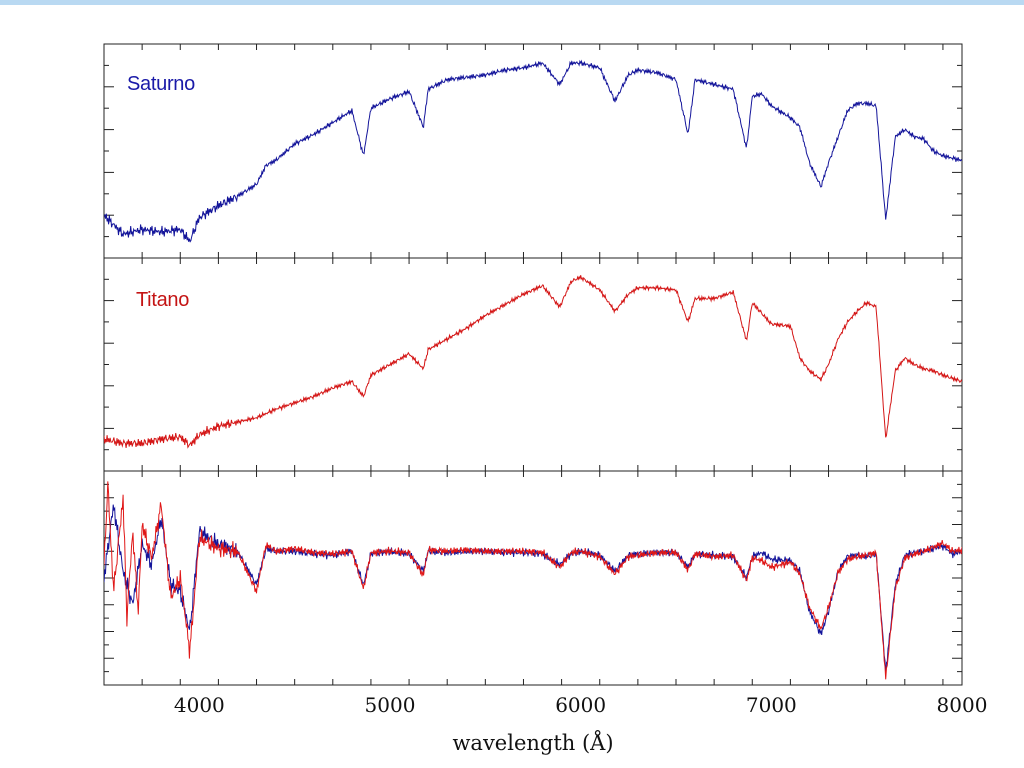 The width and height of the screenshot is (1024, 768). What do you see at coordinates (162, 300) in the screenshot?
I see `panel-label-titano: Titano` at bounding box center [162, 300].